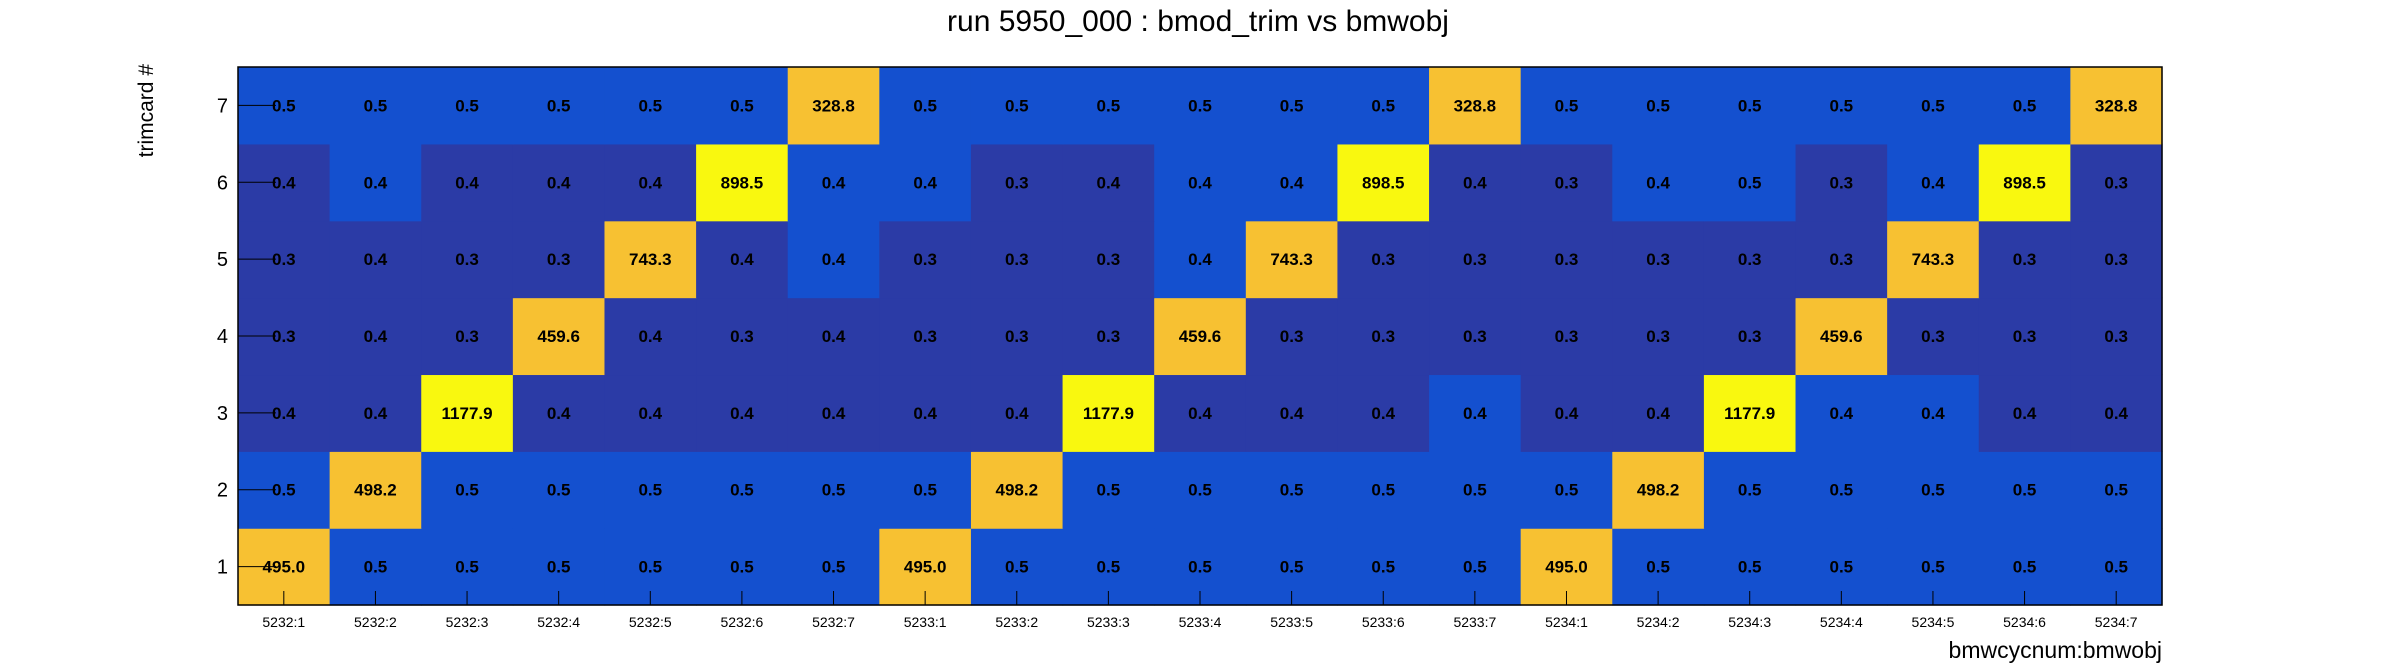  Describe the element at coordinates (1108, 622) in the screenshot. I see `x-tick-label: 5233:3` at that location.